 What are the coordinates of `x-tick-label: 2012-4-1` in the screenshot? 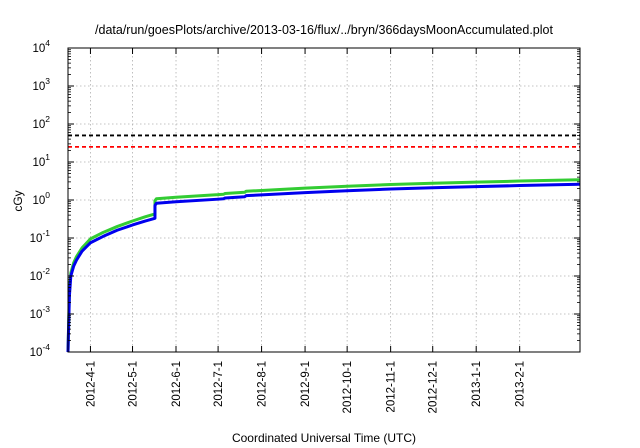 It's located at (91, 384).